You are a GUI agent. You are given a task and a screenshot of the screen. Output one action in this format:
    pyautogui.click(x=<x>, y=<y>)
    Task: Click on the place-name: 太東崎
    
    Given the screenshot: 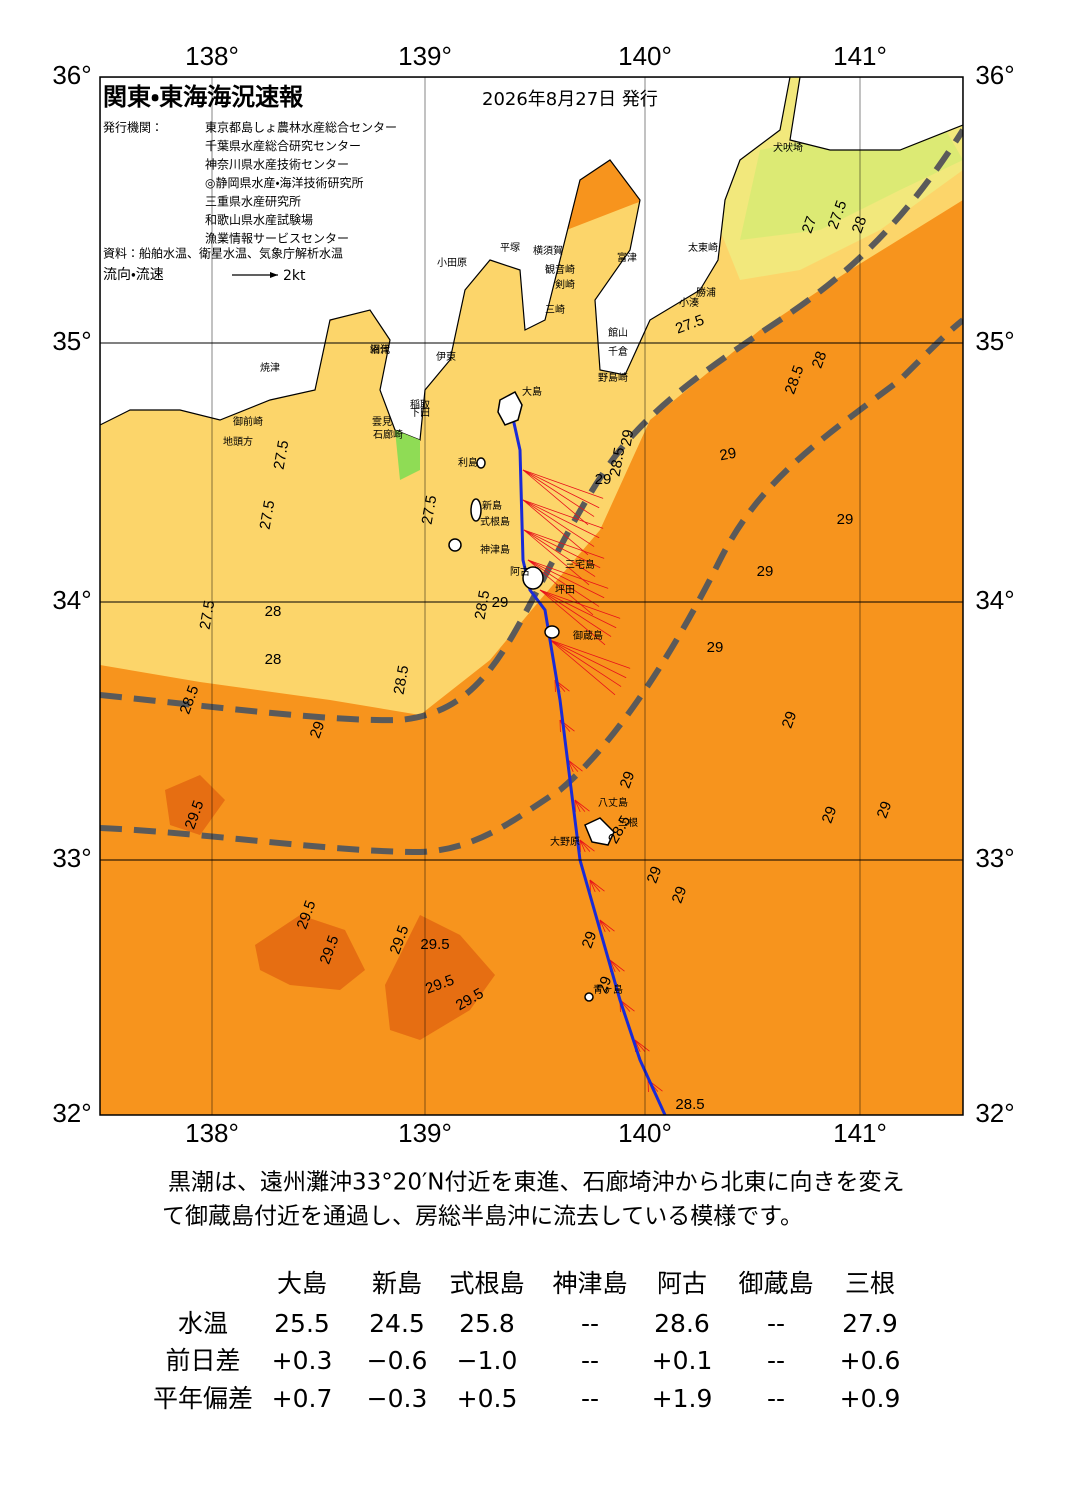 What is the action you would take?
    pyautogui.click(x=703, y=247)
    